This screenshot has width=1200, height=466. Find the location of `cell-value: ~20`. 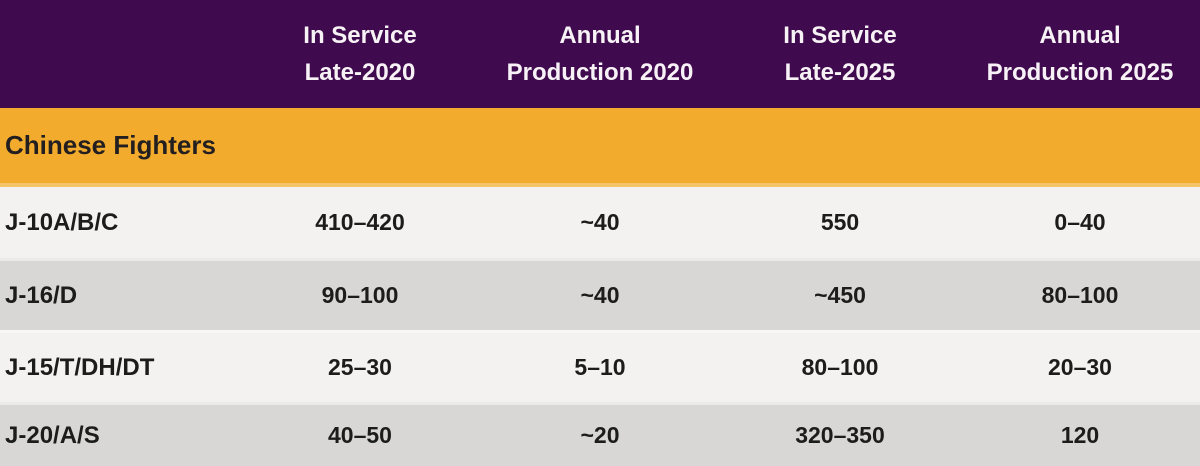

cell-value: ~20 is located at coordinates (600, 435).